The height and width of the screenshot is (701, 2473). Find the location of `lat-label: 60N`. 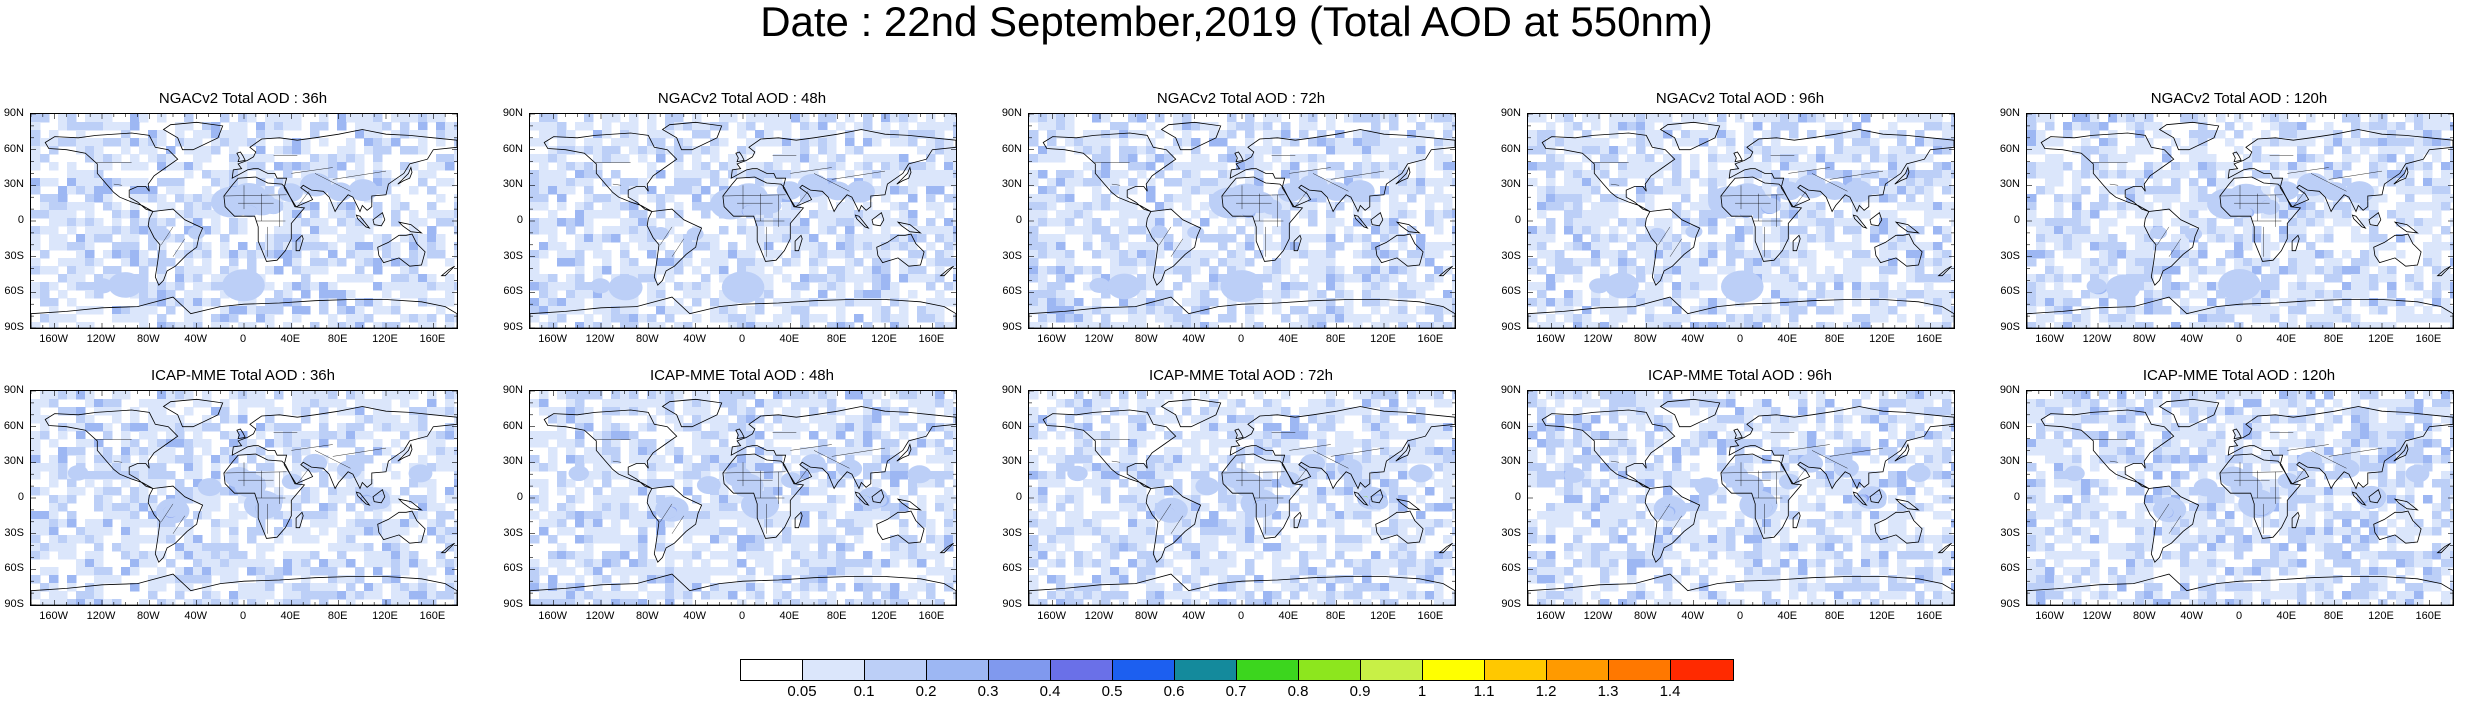

lat-label: 60N is located at coordinates (512, 148).